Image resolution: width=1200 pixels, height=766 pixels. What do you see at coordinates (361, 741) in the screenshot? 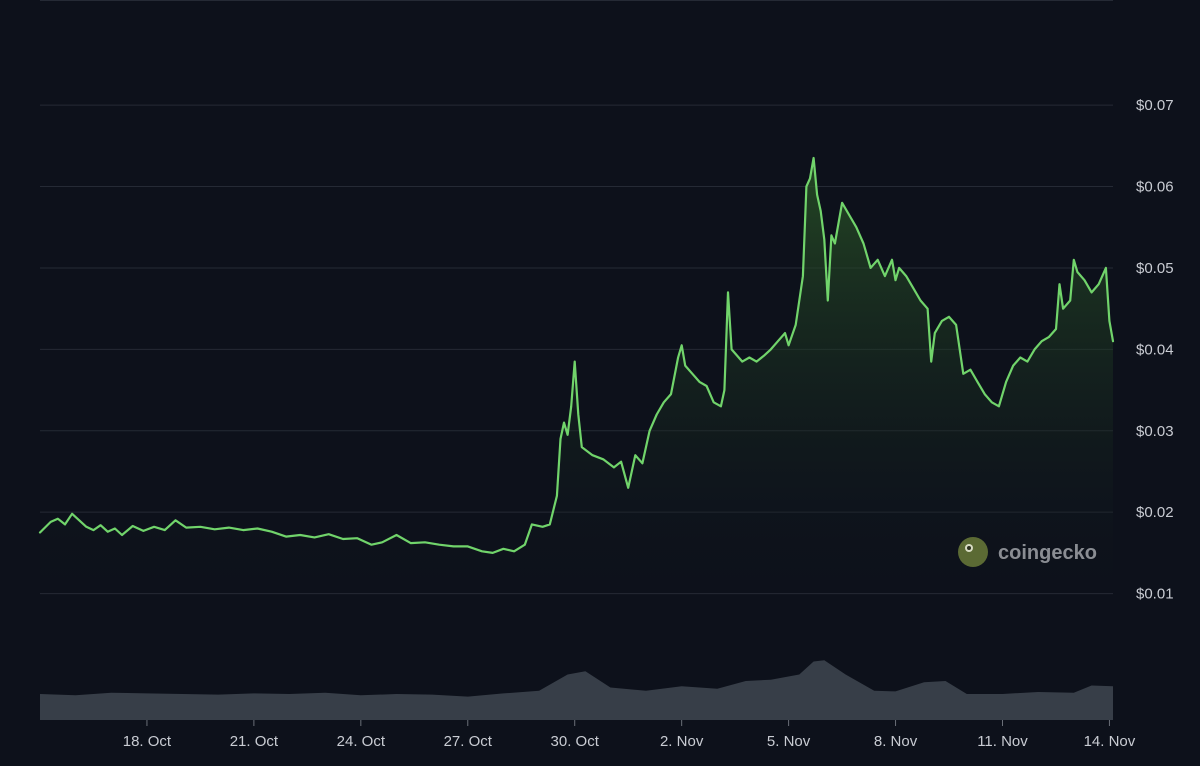
I see `x-tick-label: 24. Oct` at bounding box center [361, 741].